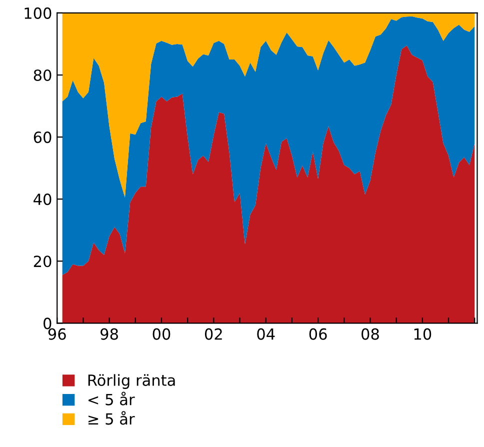 The width and height of the screenshot is (484, 447). Describe the element at coordinates (423, 334) in the screenshot. I see `x-tick-label: 10` at that location.